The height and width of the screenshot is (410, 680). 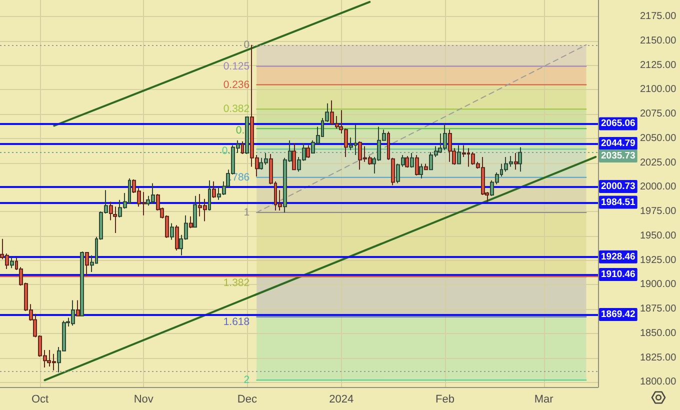 What do you see at coordinates (618, 156) in the screenshot?
I see `ref-line-label: 2035.73` at bounding box center [618, 156].